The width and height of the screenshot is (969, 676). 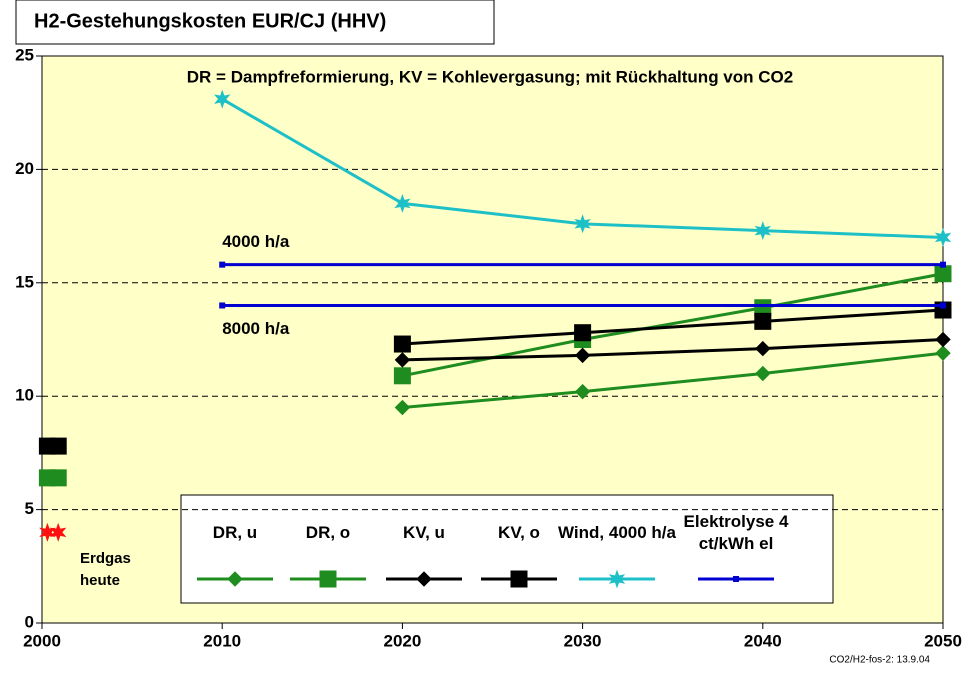 I want to click on y-tick-label: 0, so click(x=29, y=621).